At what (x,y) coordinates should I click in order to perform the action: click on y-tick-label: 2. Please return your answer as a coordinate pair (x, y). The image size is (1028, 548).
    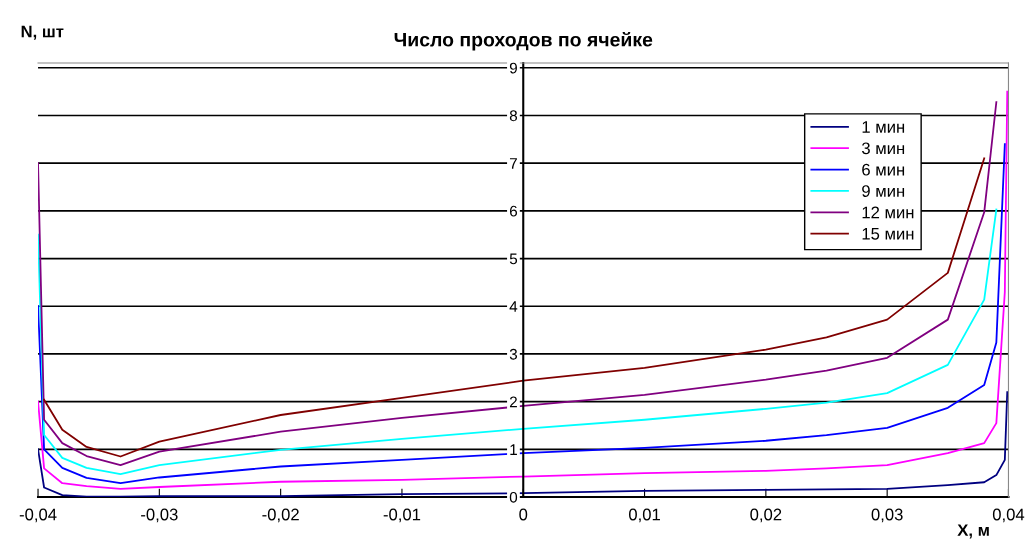
    Looking at the image, I should click on (513, 402).